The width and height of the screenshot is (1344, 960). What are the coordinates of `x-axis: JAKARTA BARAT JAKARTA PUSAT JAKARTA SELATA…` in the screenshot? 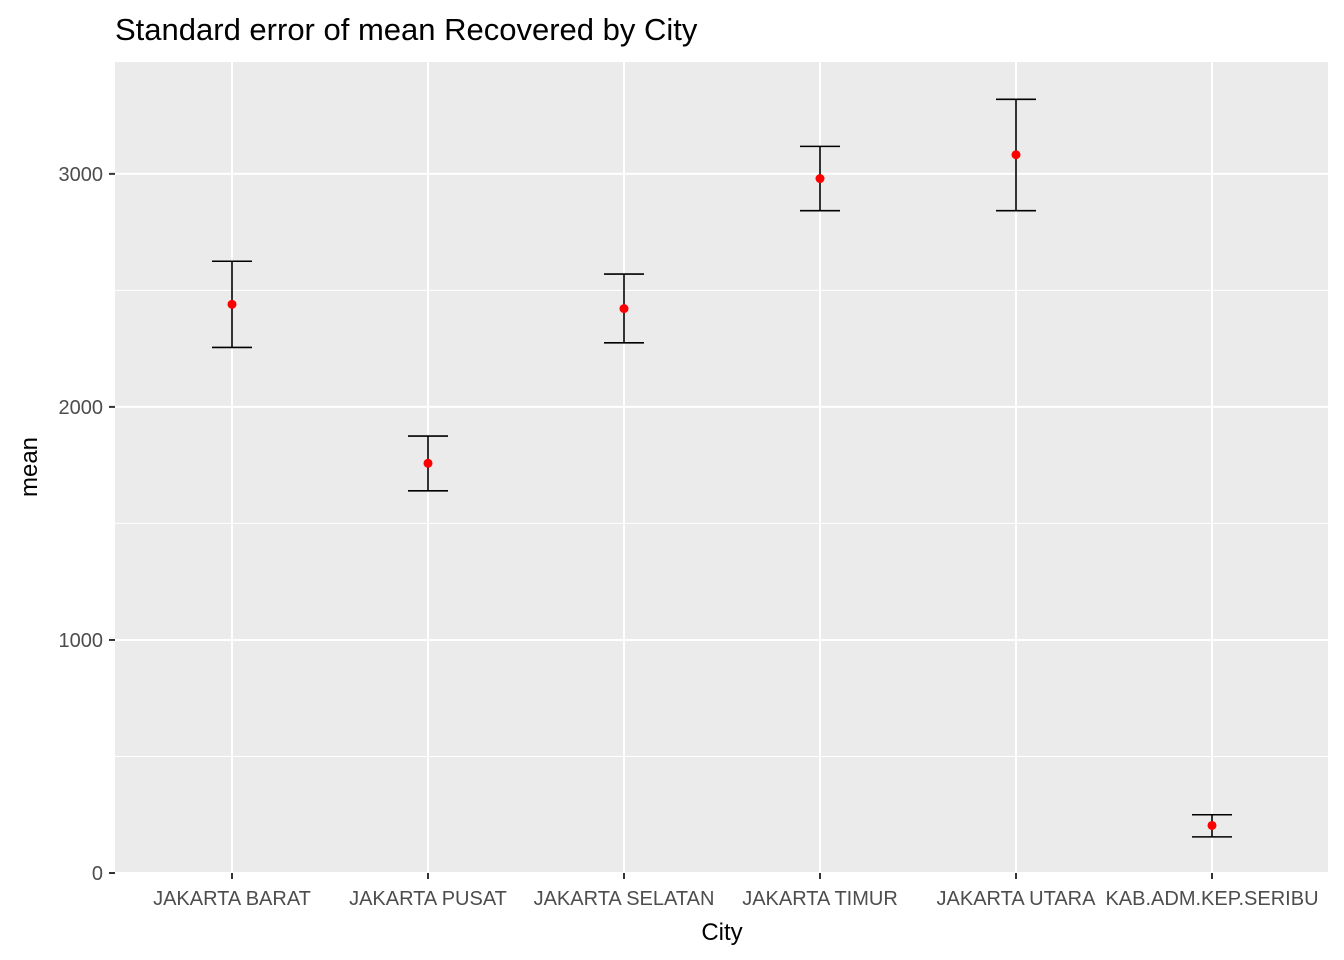 It's located at (736, 891).